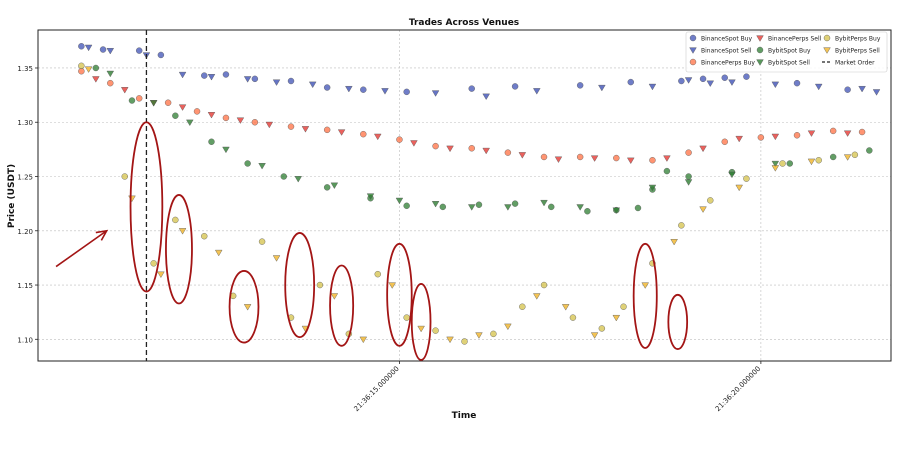 Image resolution: width=900 pixels, height=474 pixels. Describe the element at coordinates (726, 51) in the screenshot. I see `legend-label: BinanceSpot Sell` at that location.